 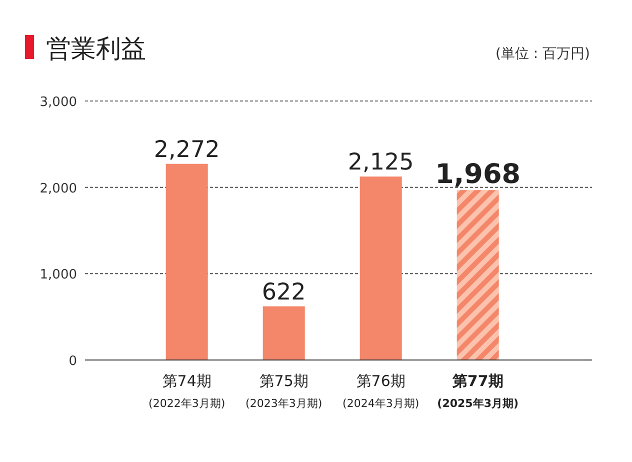 I want to click on x-tick-label: 第75期 (2023年3月期), so click(x=284, y=391).